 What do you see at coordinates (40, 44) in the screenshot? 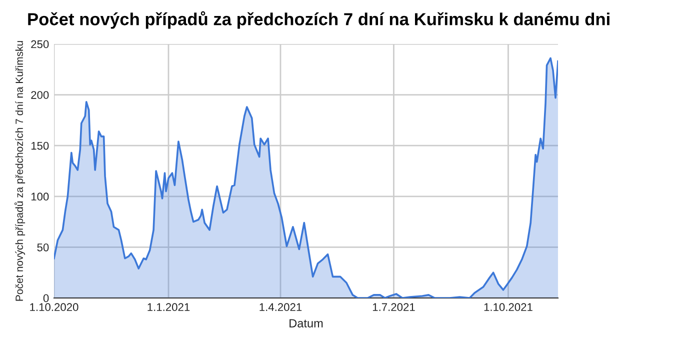
I see `y-tick-label: 250` at bounding box center [40, 44].